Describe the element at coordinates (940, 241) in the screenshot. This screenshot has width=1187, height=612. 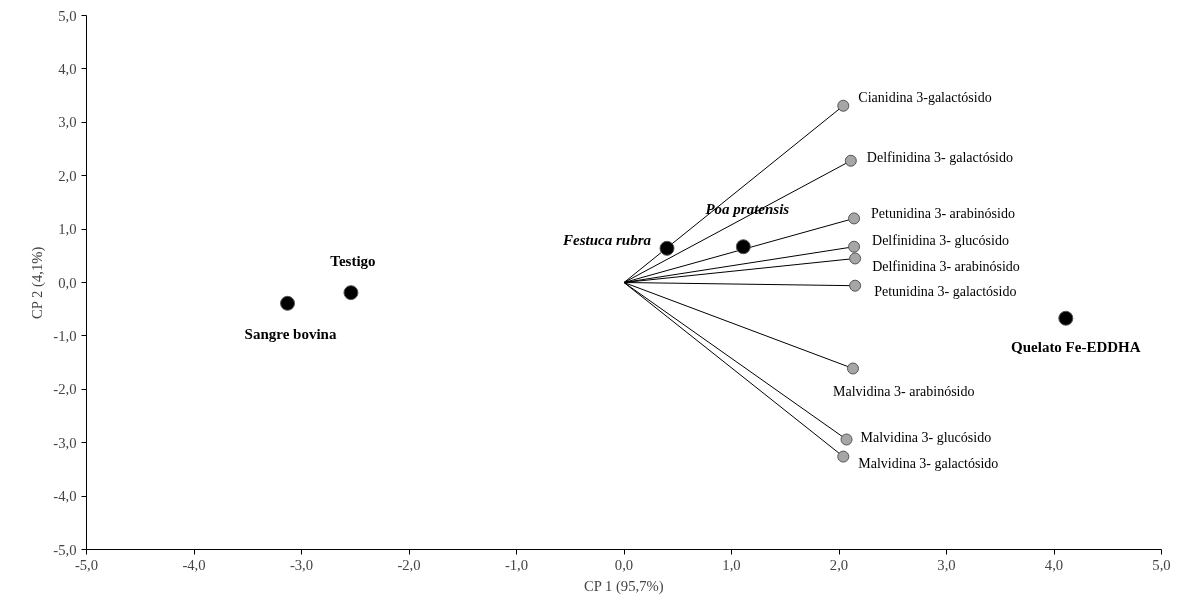
I see `annotation: Delfinidina 3- glucósido` at that location.